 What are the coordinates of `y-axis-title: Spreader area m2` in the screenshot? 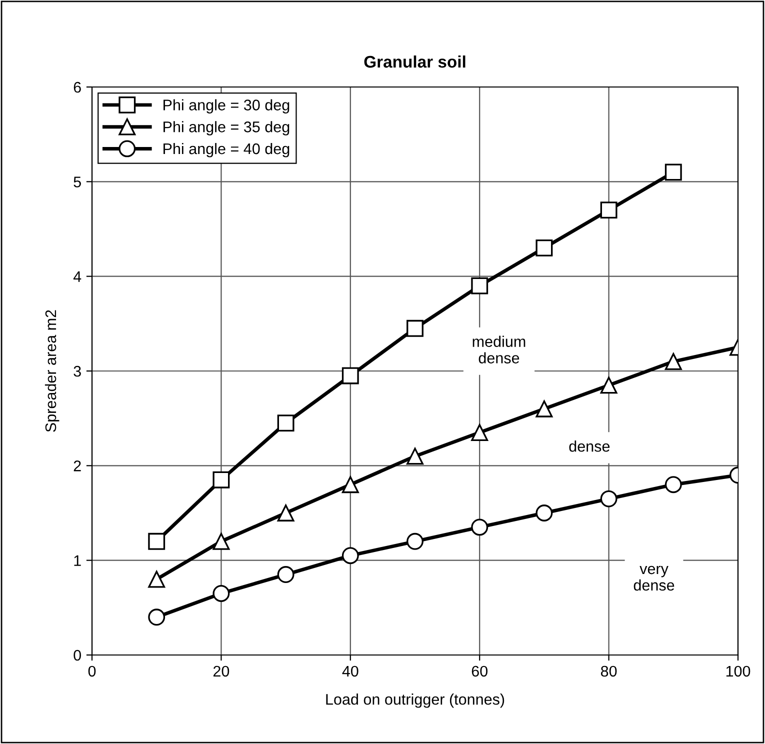 It's located at (52, 371).